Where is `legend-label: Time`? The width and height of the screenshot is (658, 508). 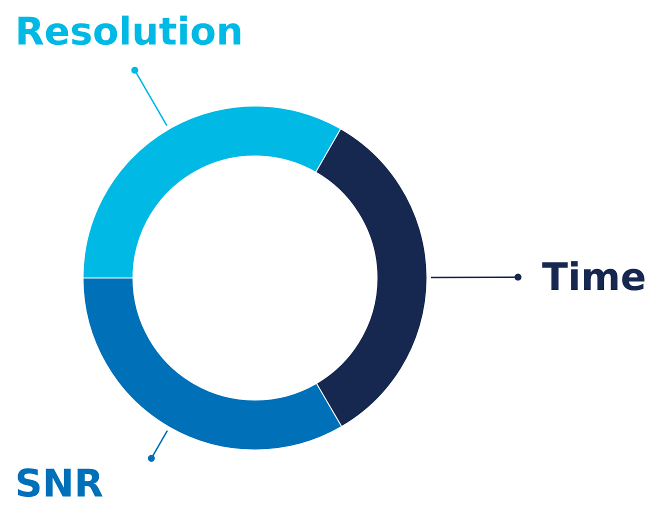
legend-label: Time is located at coordinates (594, 277).